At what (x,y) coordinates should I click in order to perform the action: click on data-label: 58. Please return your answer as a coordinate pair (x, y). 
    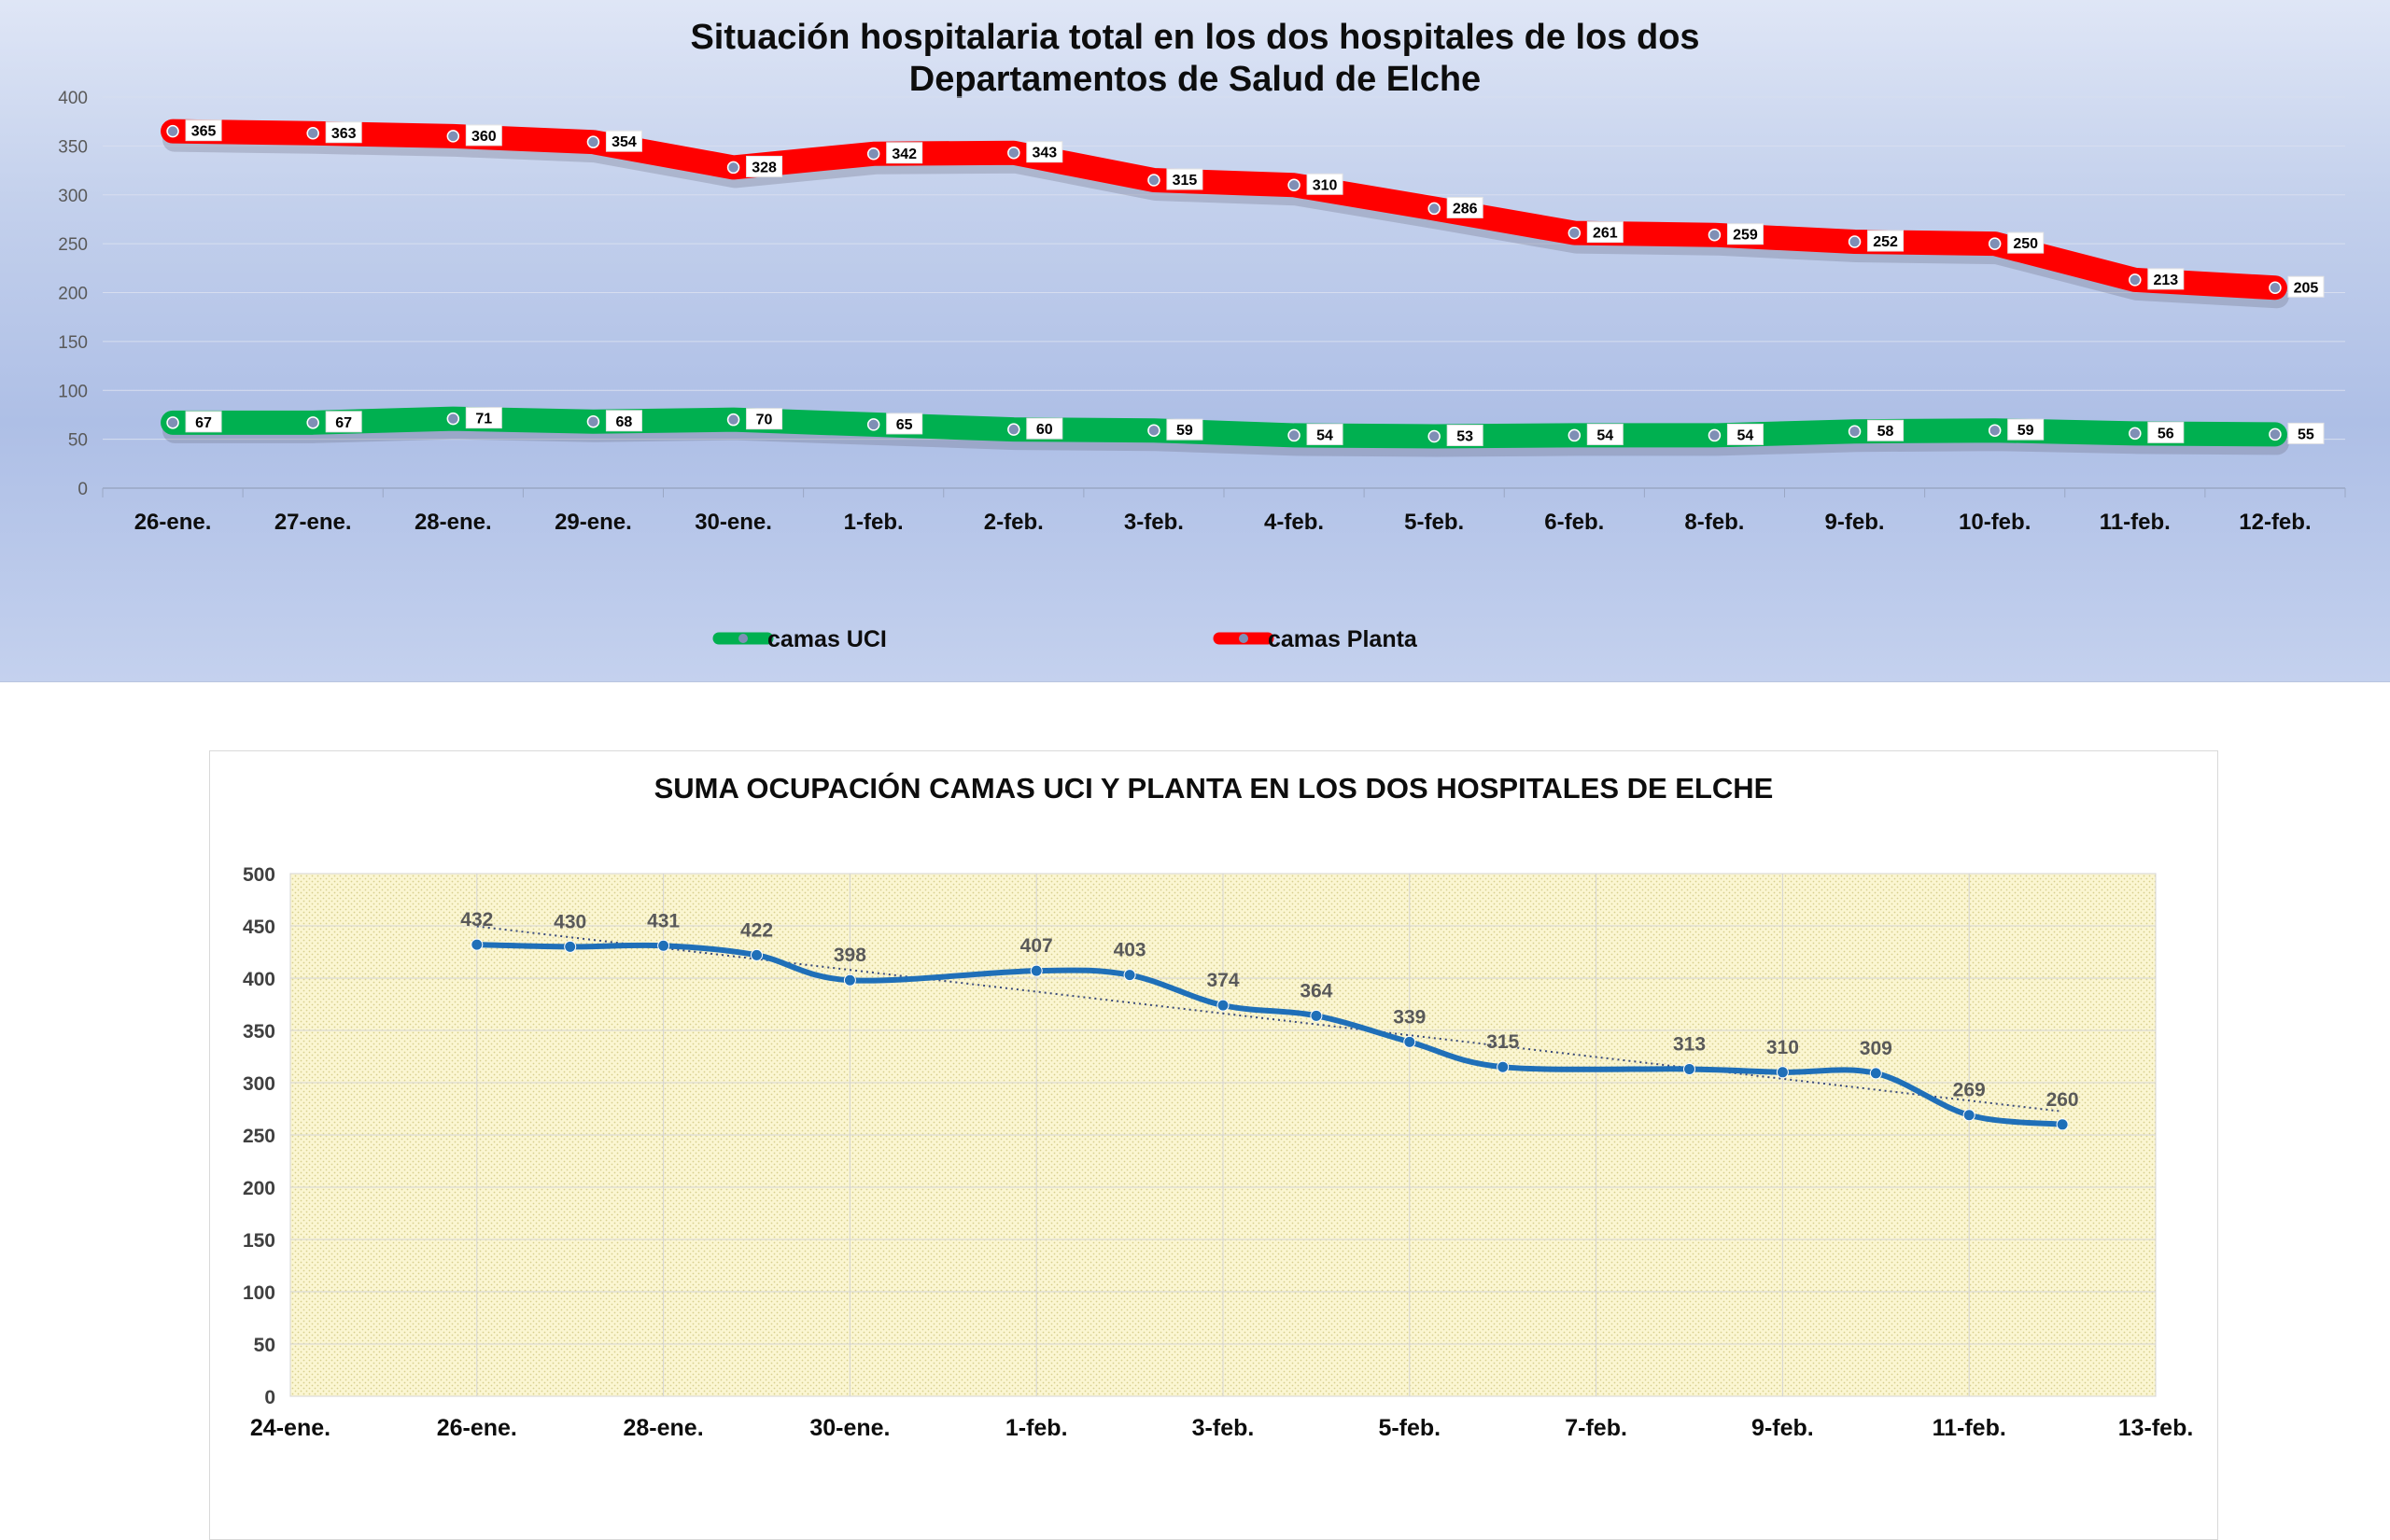
    Looking at the image, I should click on (1885, 432).